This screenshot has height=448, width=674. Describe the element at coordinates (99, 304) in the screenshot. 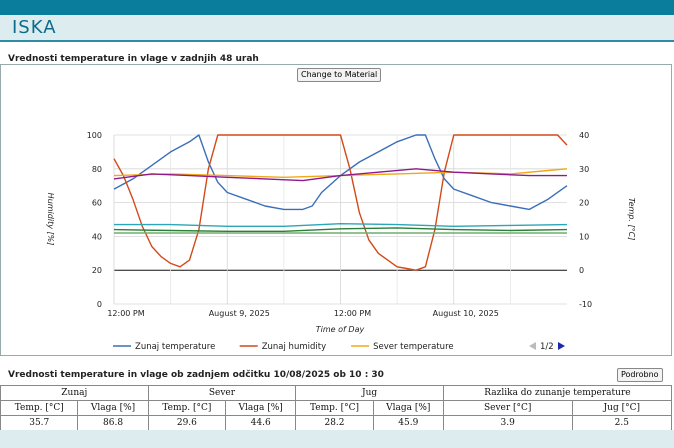

I see `y-tick-label-left: 0` at that location.